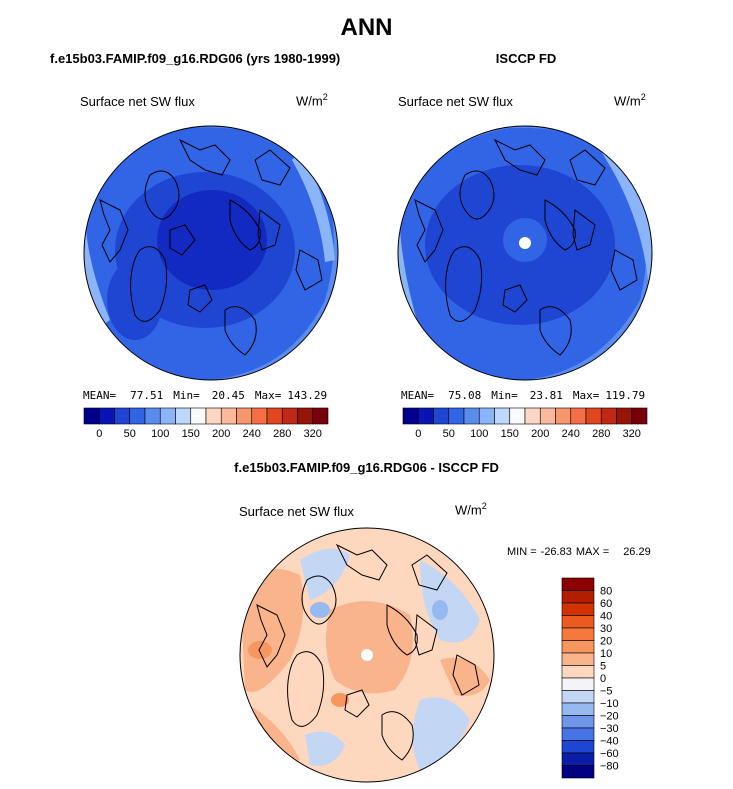 The height and width of the screenshot is (789, 733). I want to click on colorbar-tick-label: 5, so click(603, 667).